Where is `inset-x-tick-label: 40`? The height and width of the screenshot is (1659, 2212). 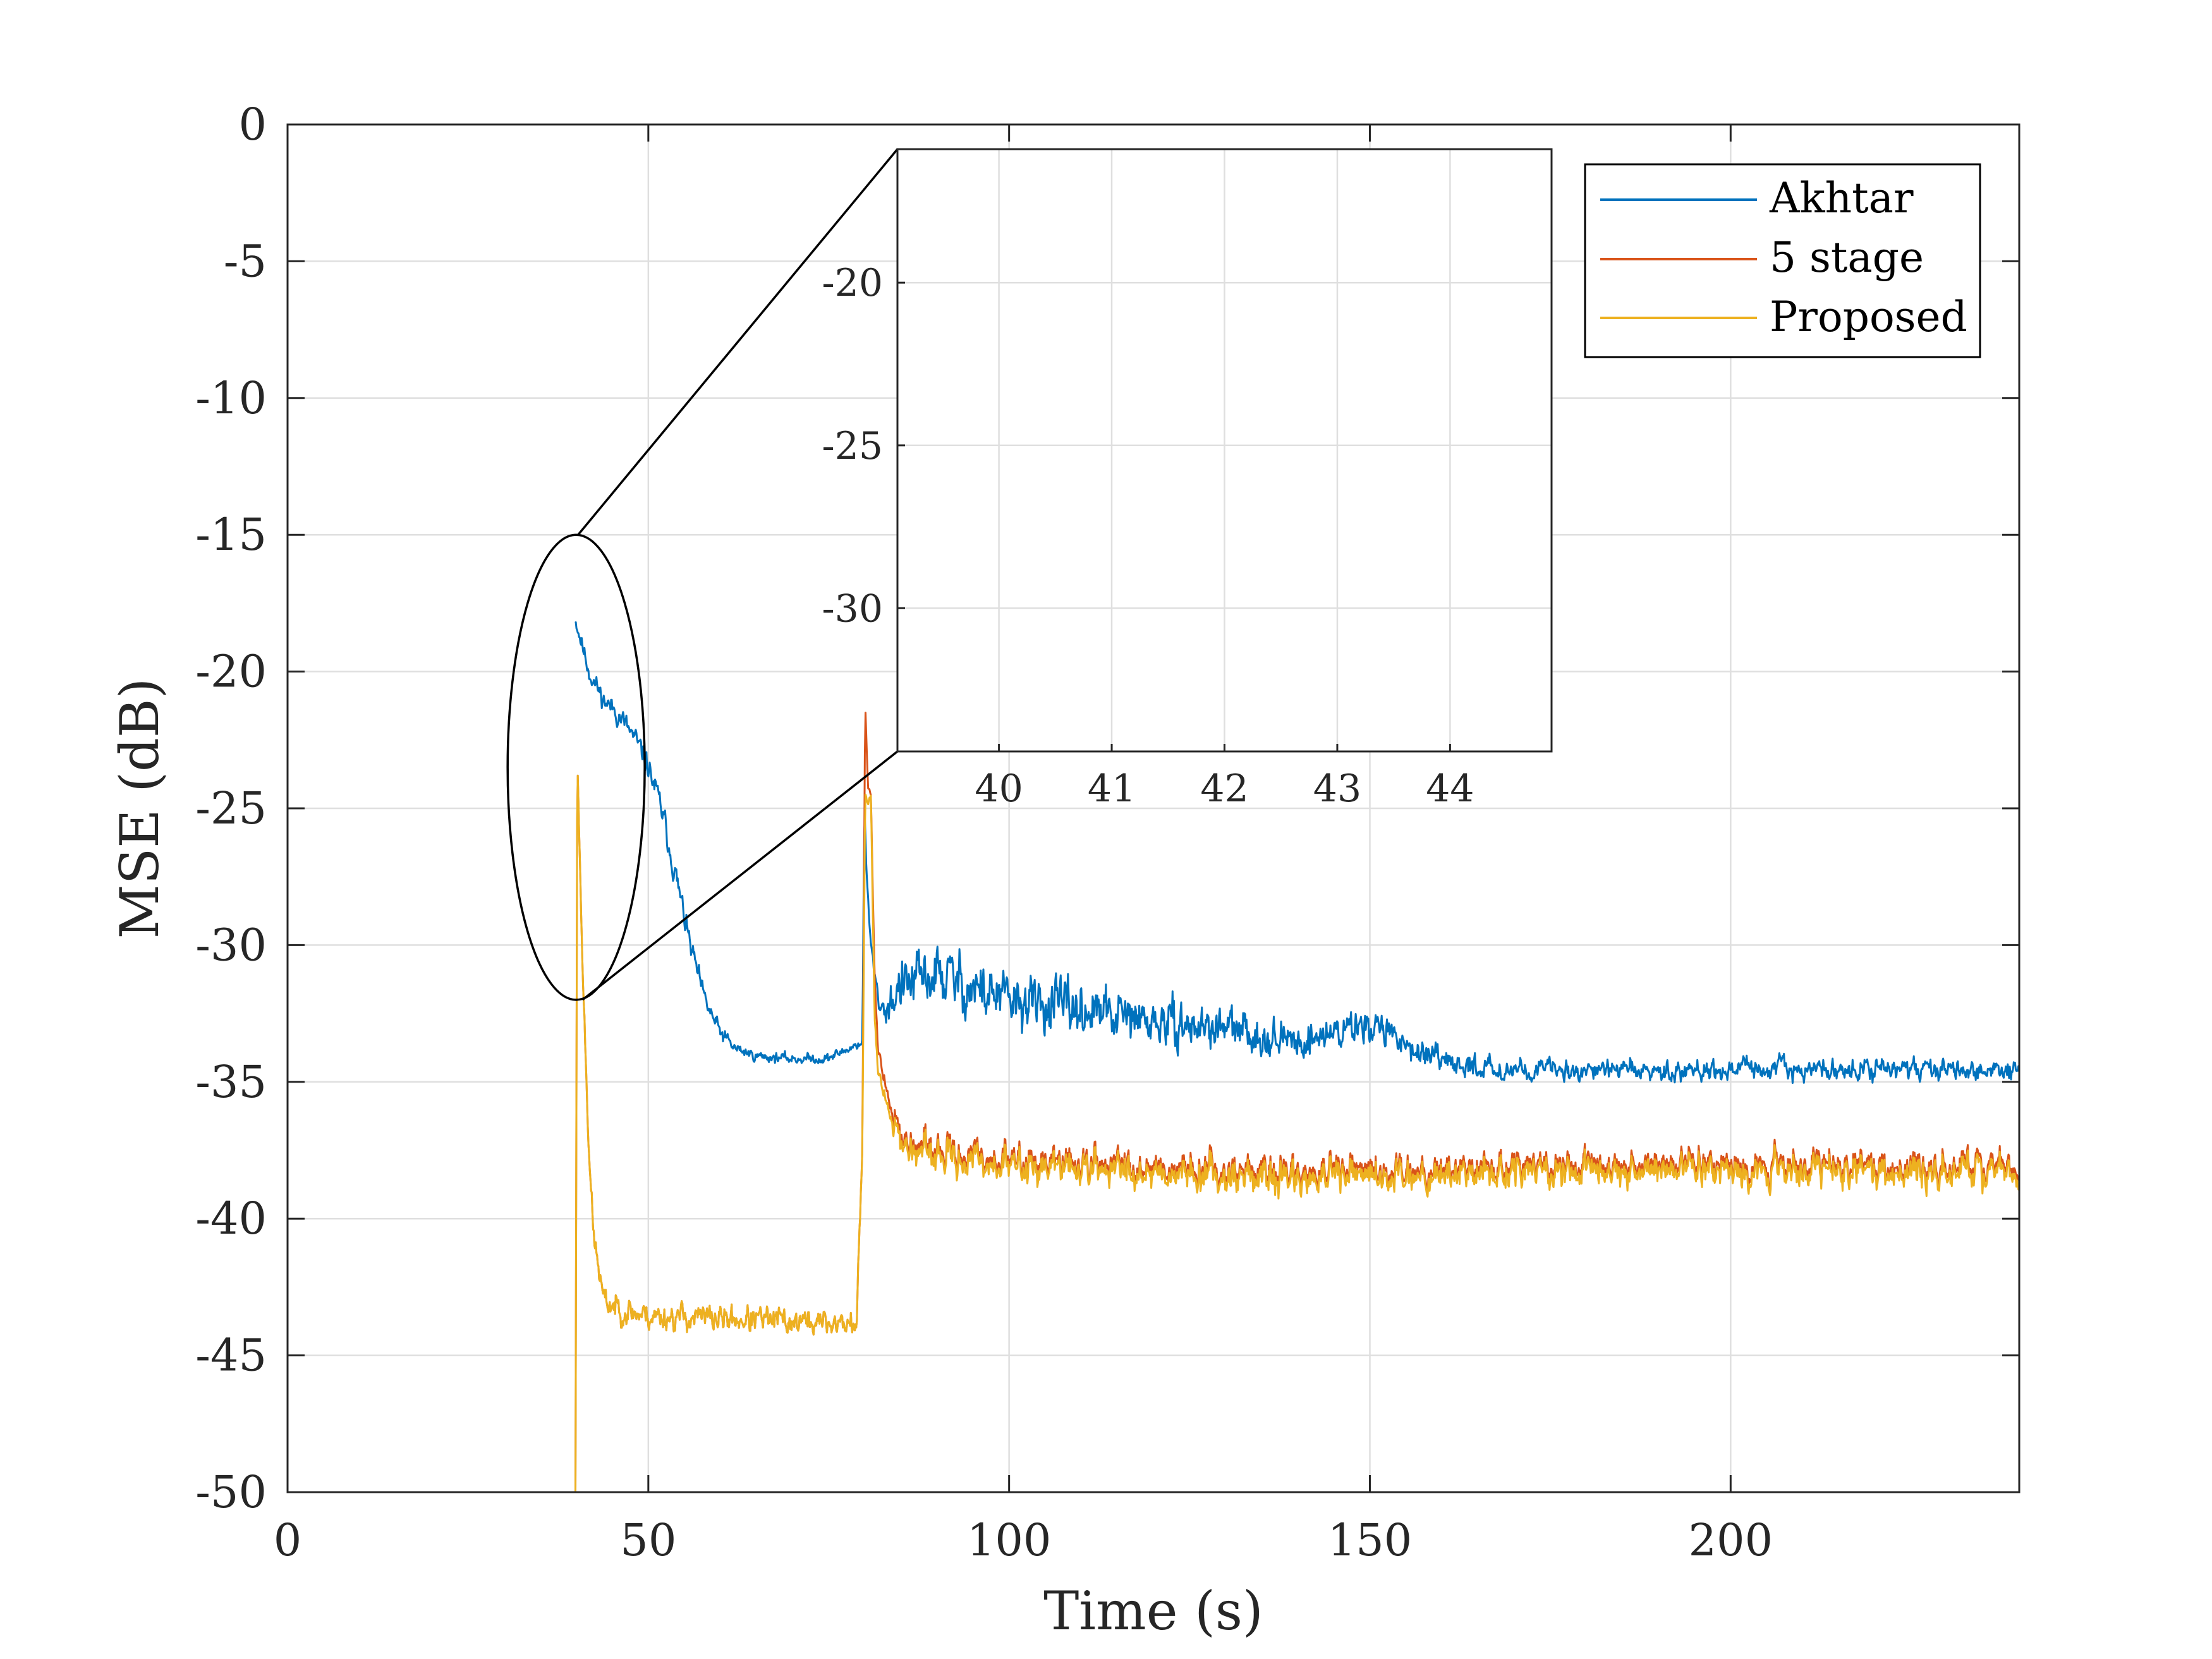
inset-x-tick-label: 40 is located at coordinates (999, 789).